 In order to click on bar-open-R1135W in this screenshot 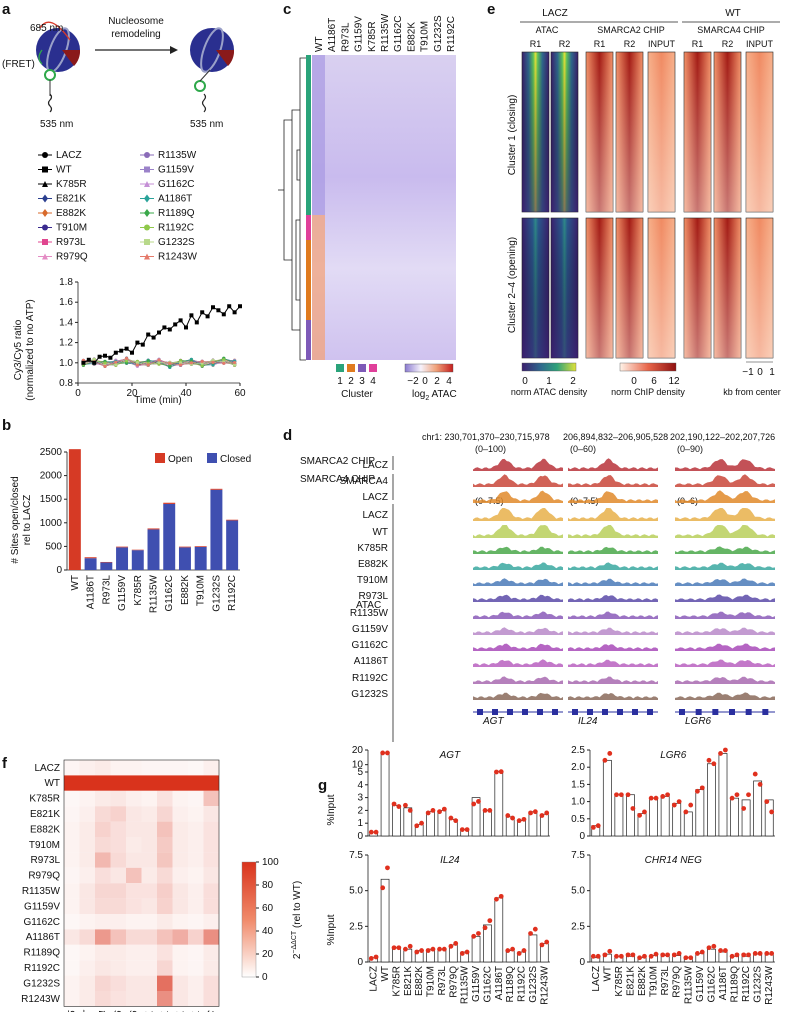, I will do `click(153, 529)`.